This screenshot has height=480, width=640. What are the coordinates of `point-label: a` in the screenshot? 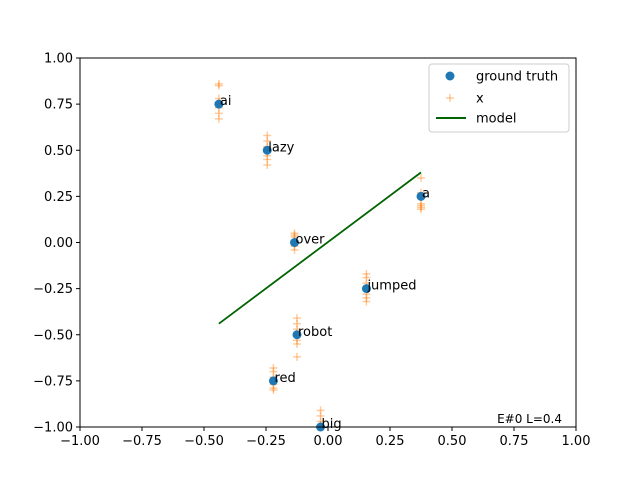 It's located at (426, 193).